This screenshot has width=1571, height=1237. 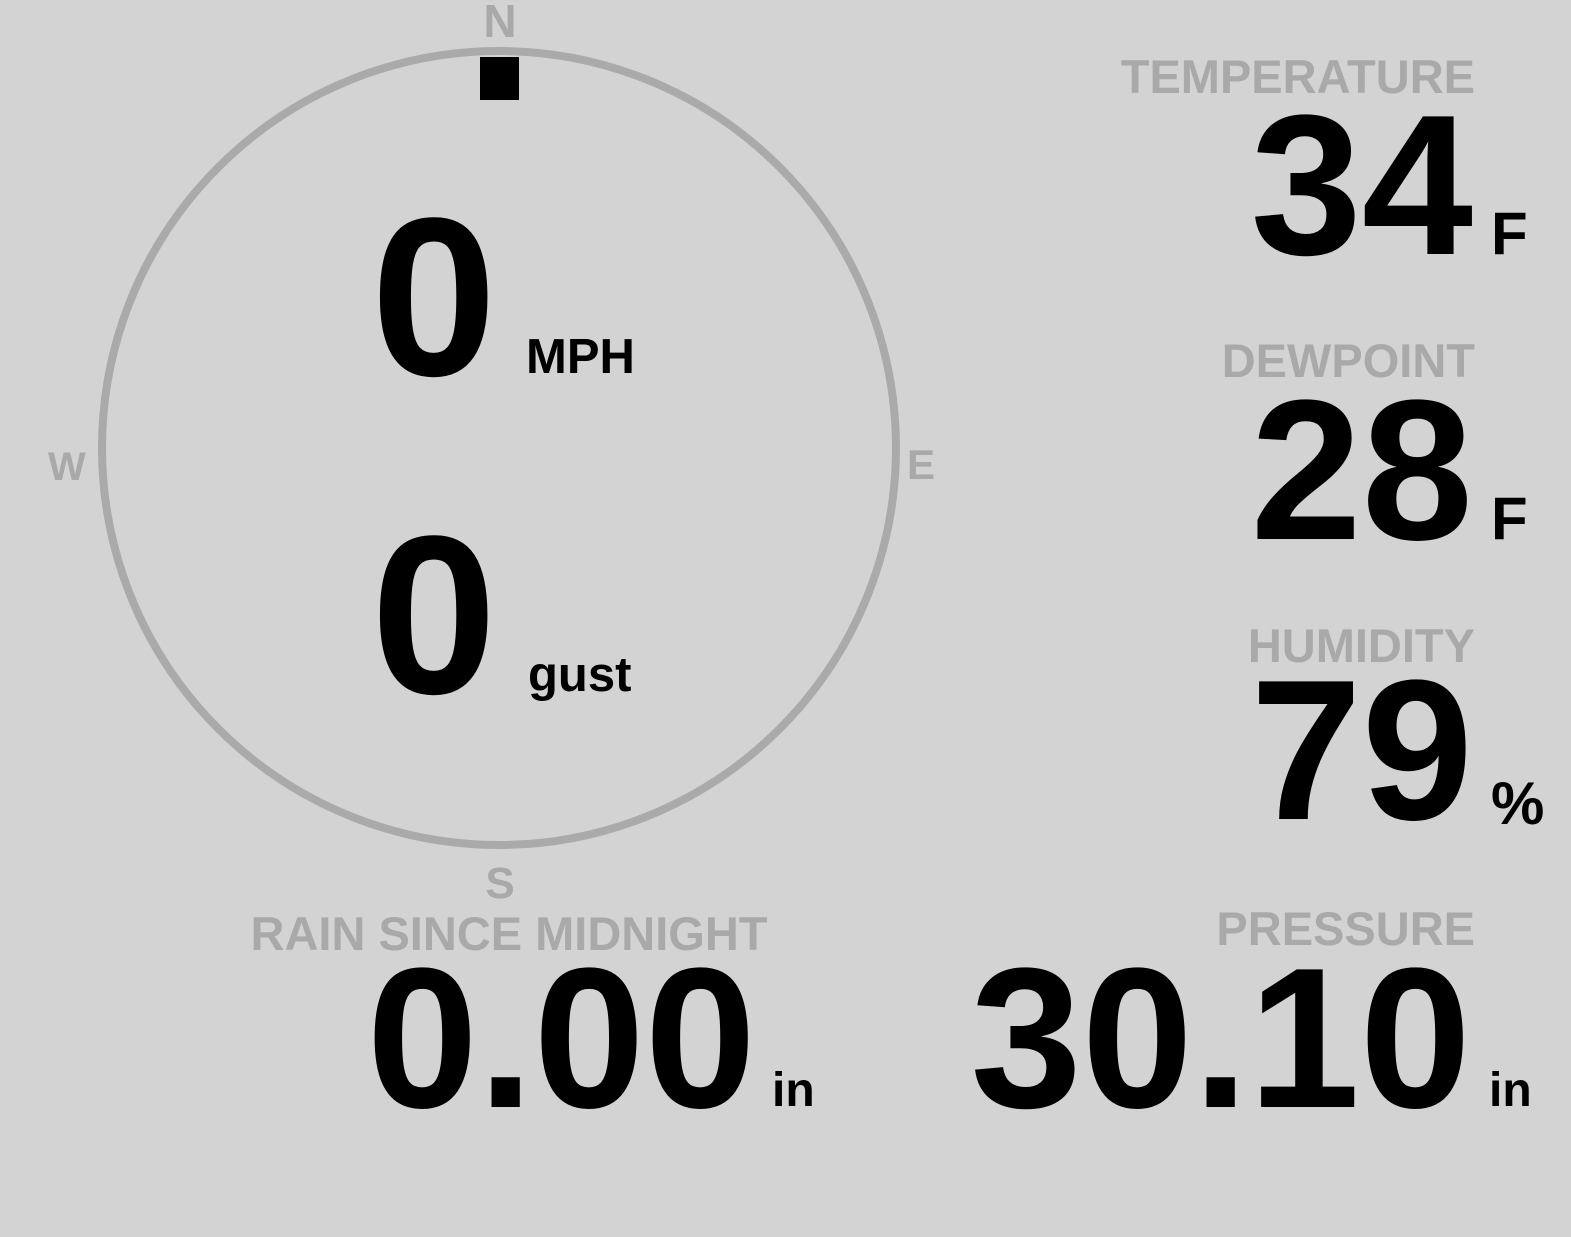 What do you see at coordinates (1221, 1038) in the screenshot?
I see `pressure-value: 30.10` at bounding box center [1221, 1038].